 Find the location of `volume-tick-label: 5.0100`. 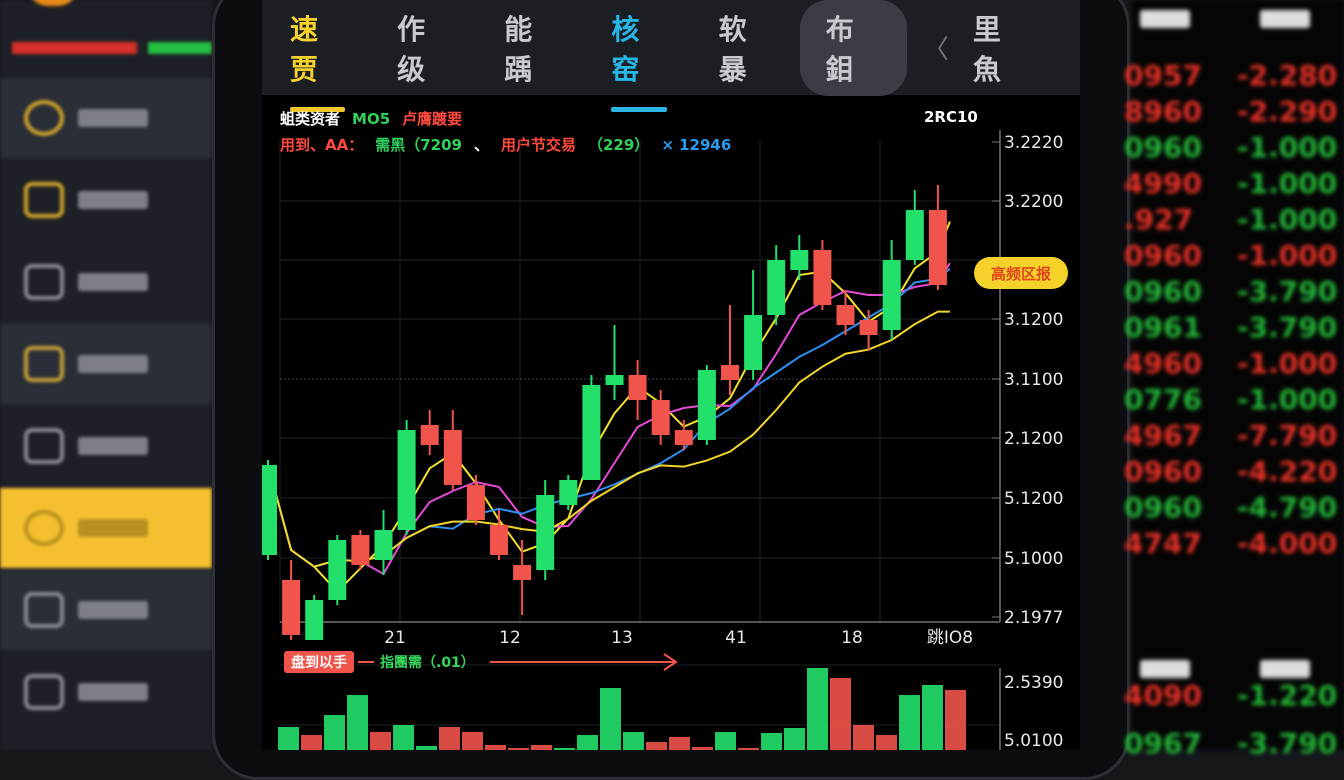

volume-tick-label: 5.0100 is located at coordinates (1033, 740).